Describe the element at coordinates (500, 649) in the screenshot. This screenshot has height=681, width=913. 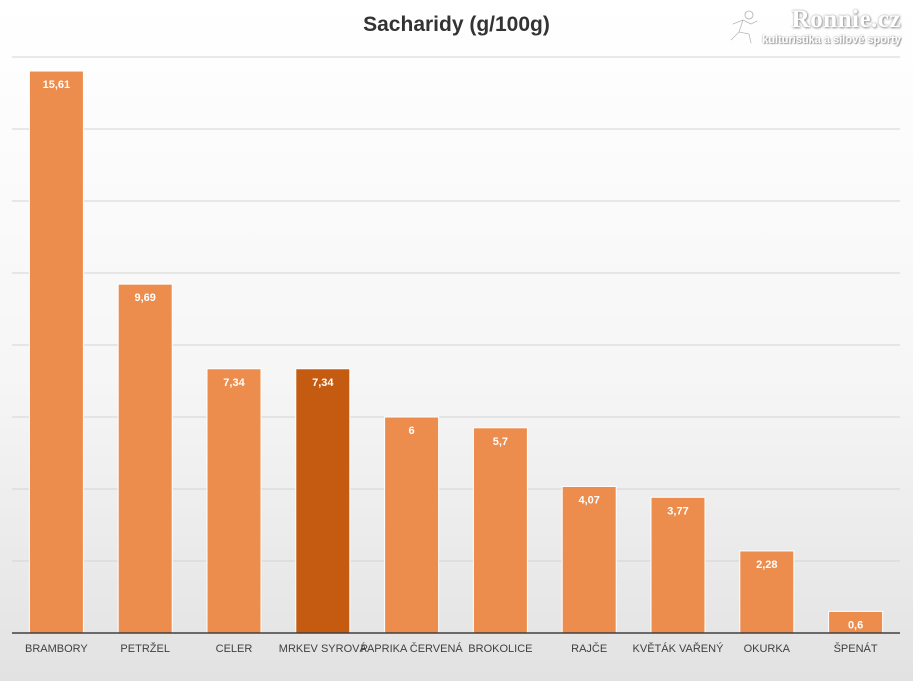
I see `x-tick-label: BROKOLICE` at that location.